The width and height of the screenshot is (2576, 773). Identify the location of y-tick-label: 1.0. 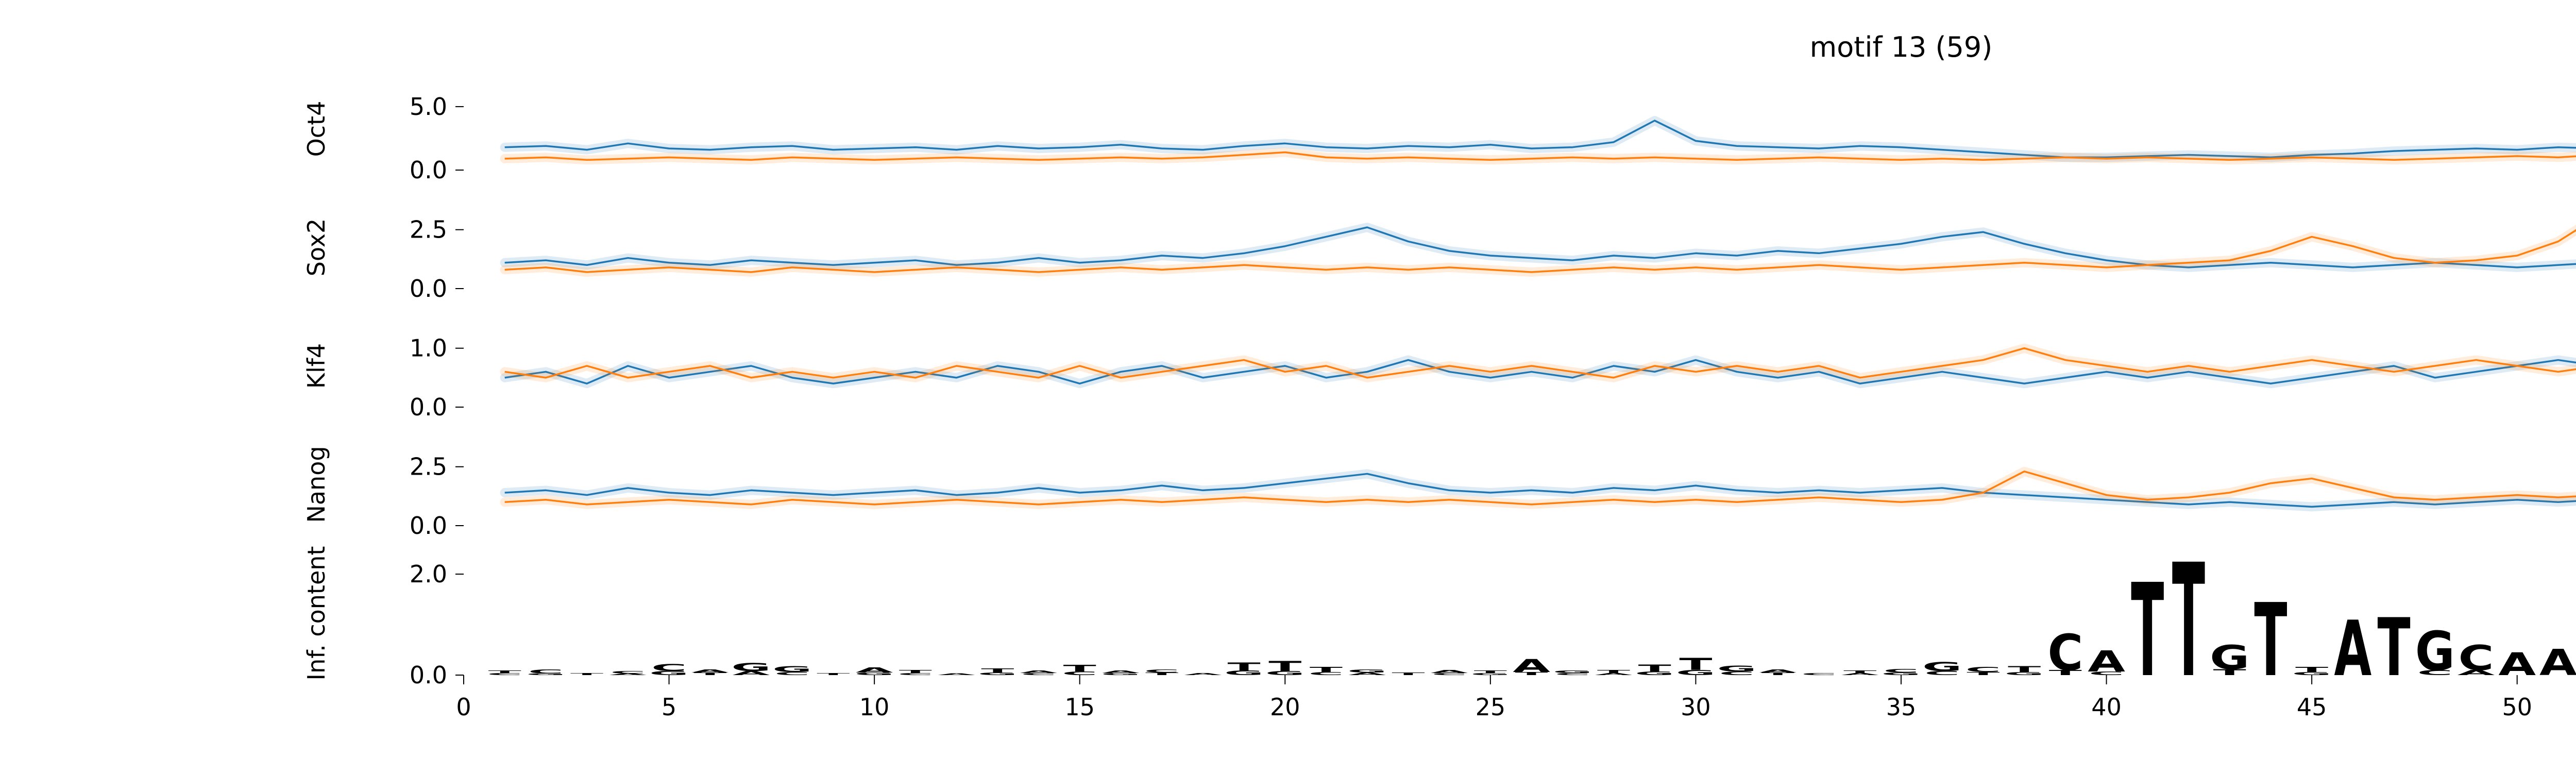
(428, 348).